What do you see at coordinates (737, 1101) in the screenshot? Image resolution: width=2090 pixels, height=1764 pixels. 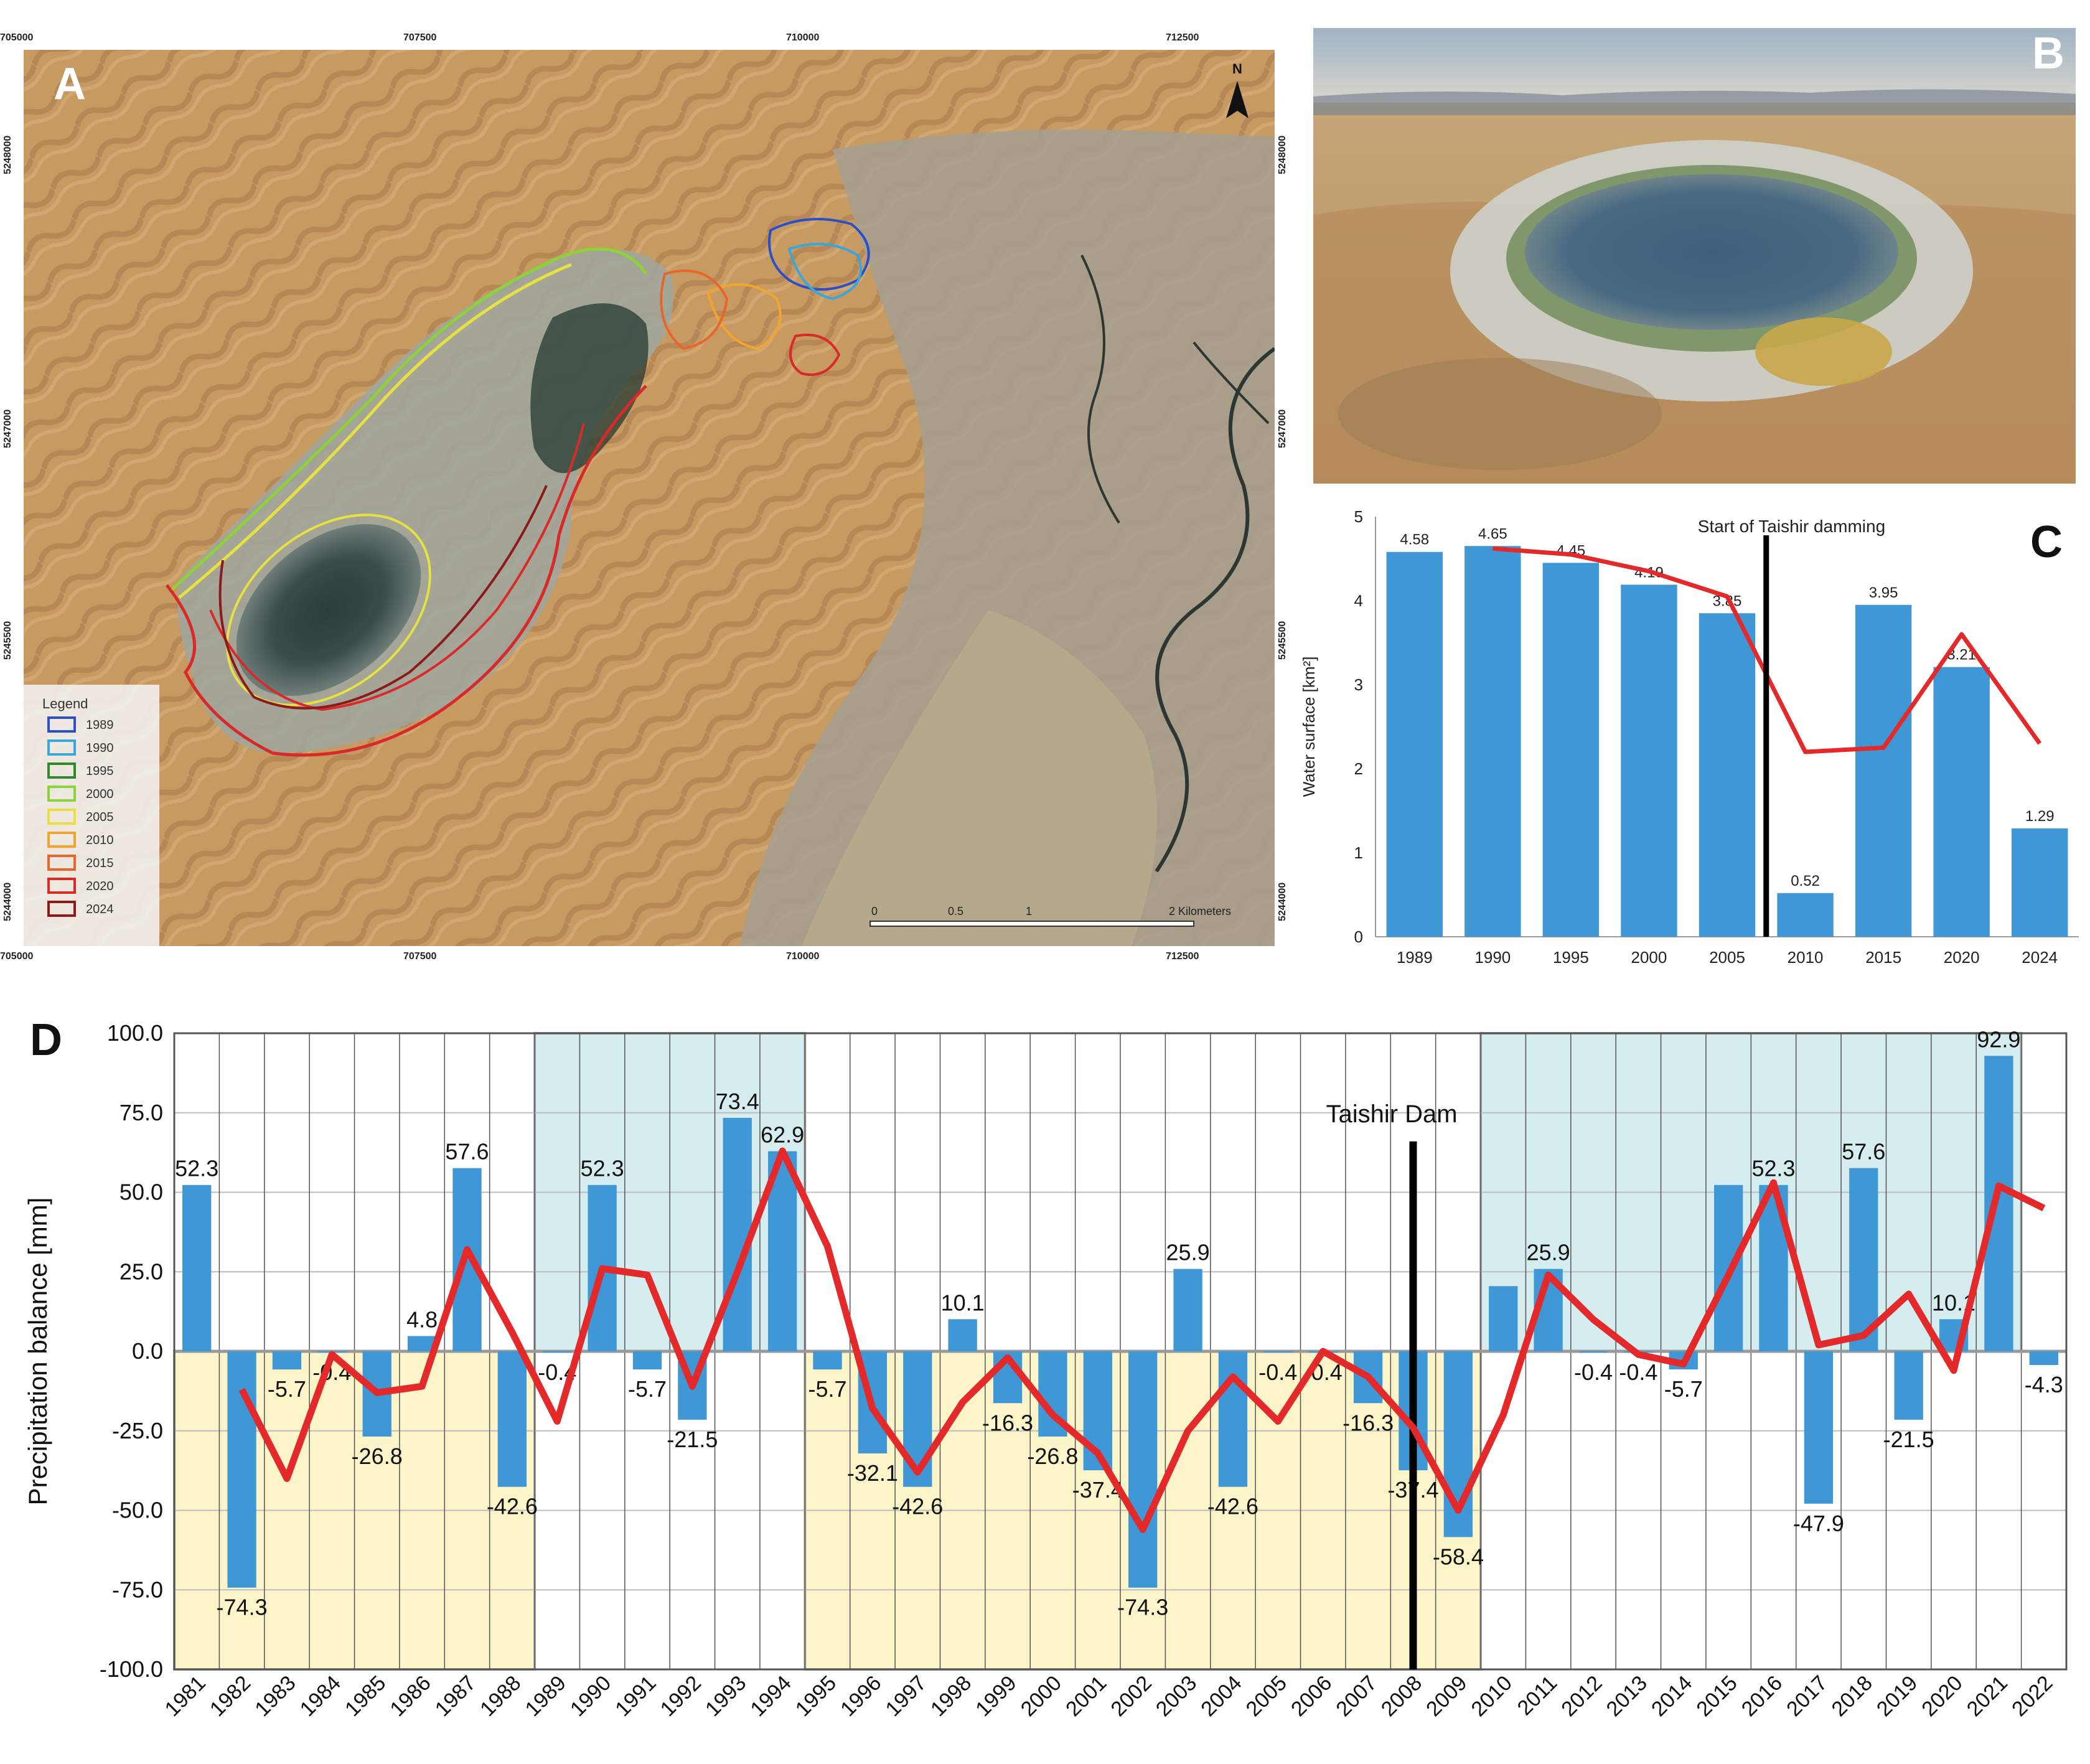 I see `data-label: 73.4` at bounding box center [737, 1101].